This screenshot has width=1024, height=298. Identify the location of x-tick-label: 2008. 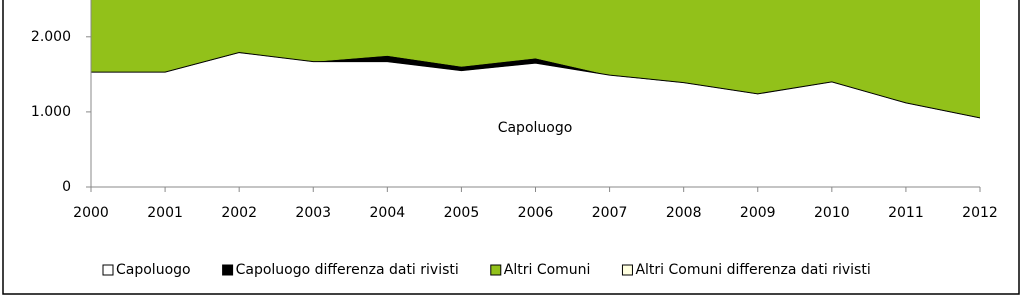
(684, 213).